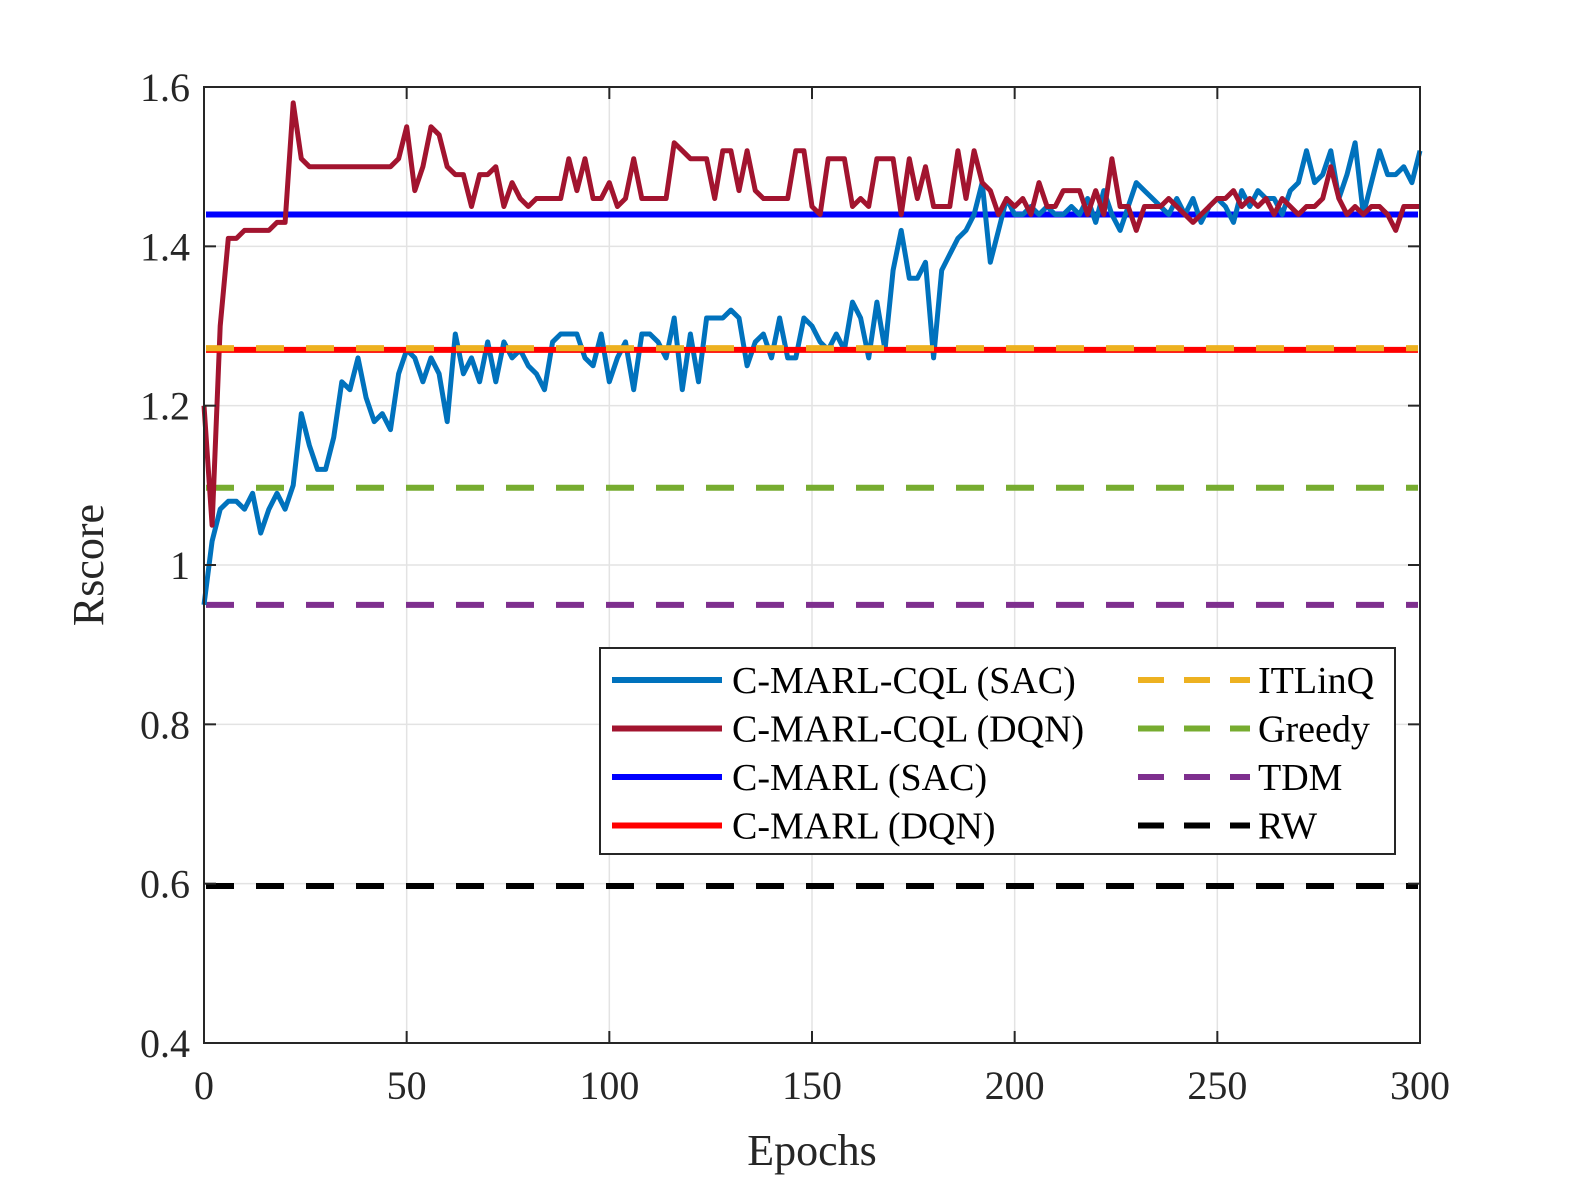  I want to click on y-tick-label: 1.4, so click(165, 246).